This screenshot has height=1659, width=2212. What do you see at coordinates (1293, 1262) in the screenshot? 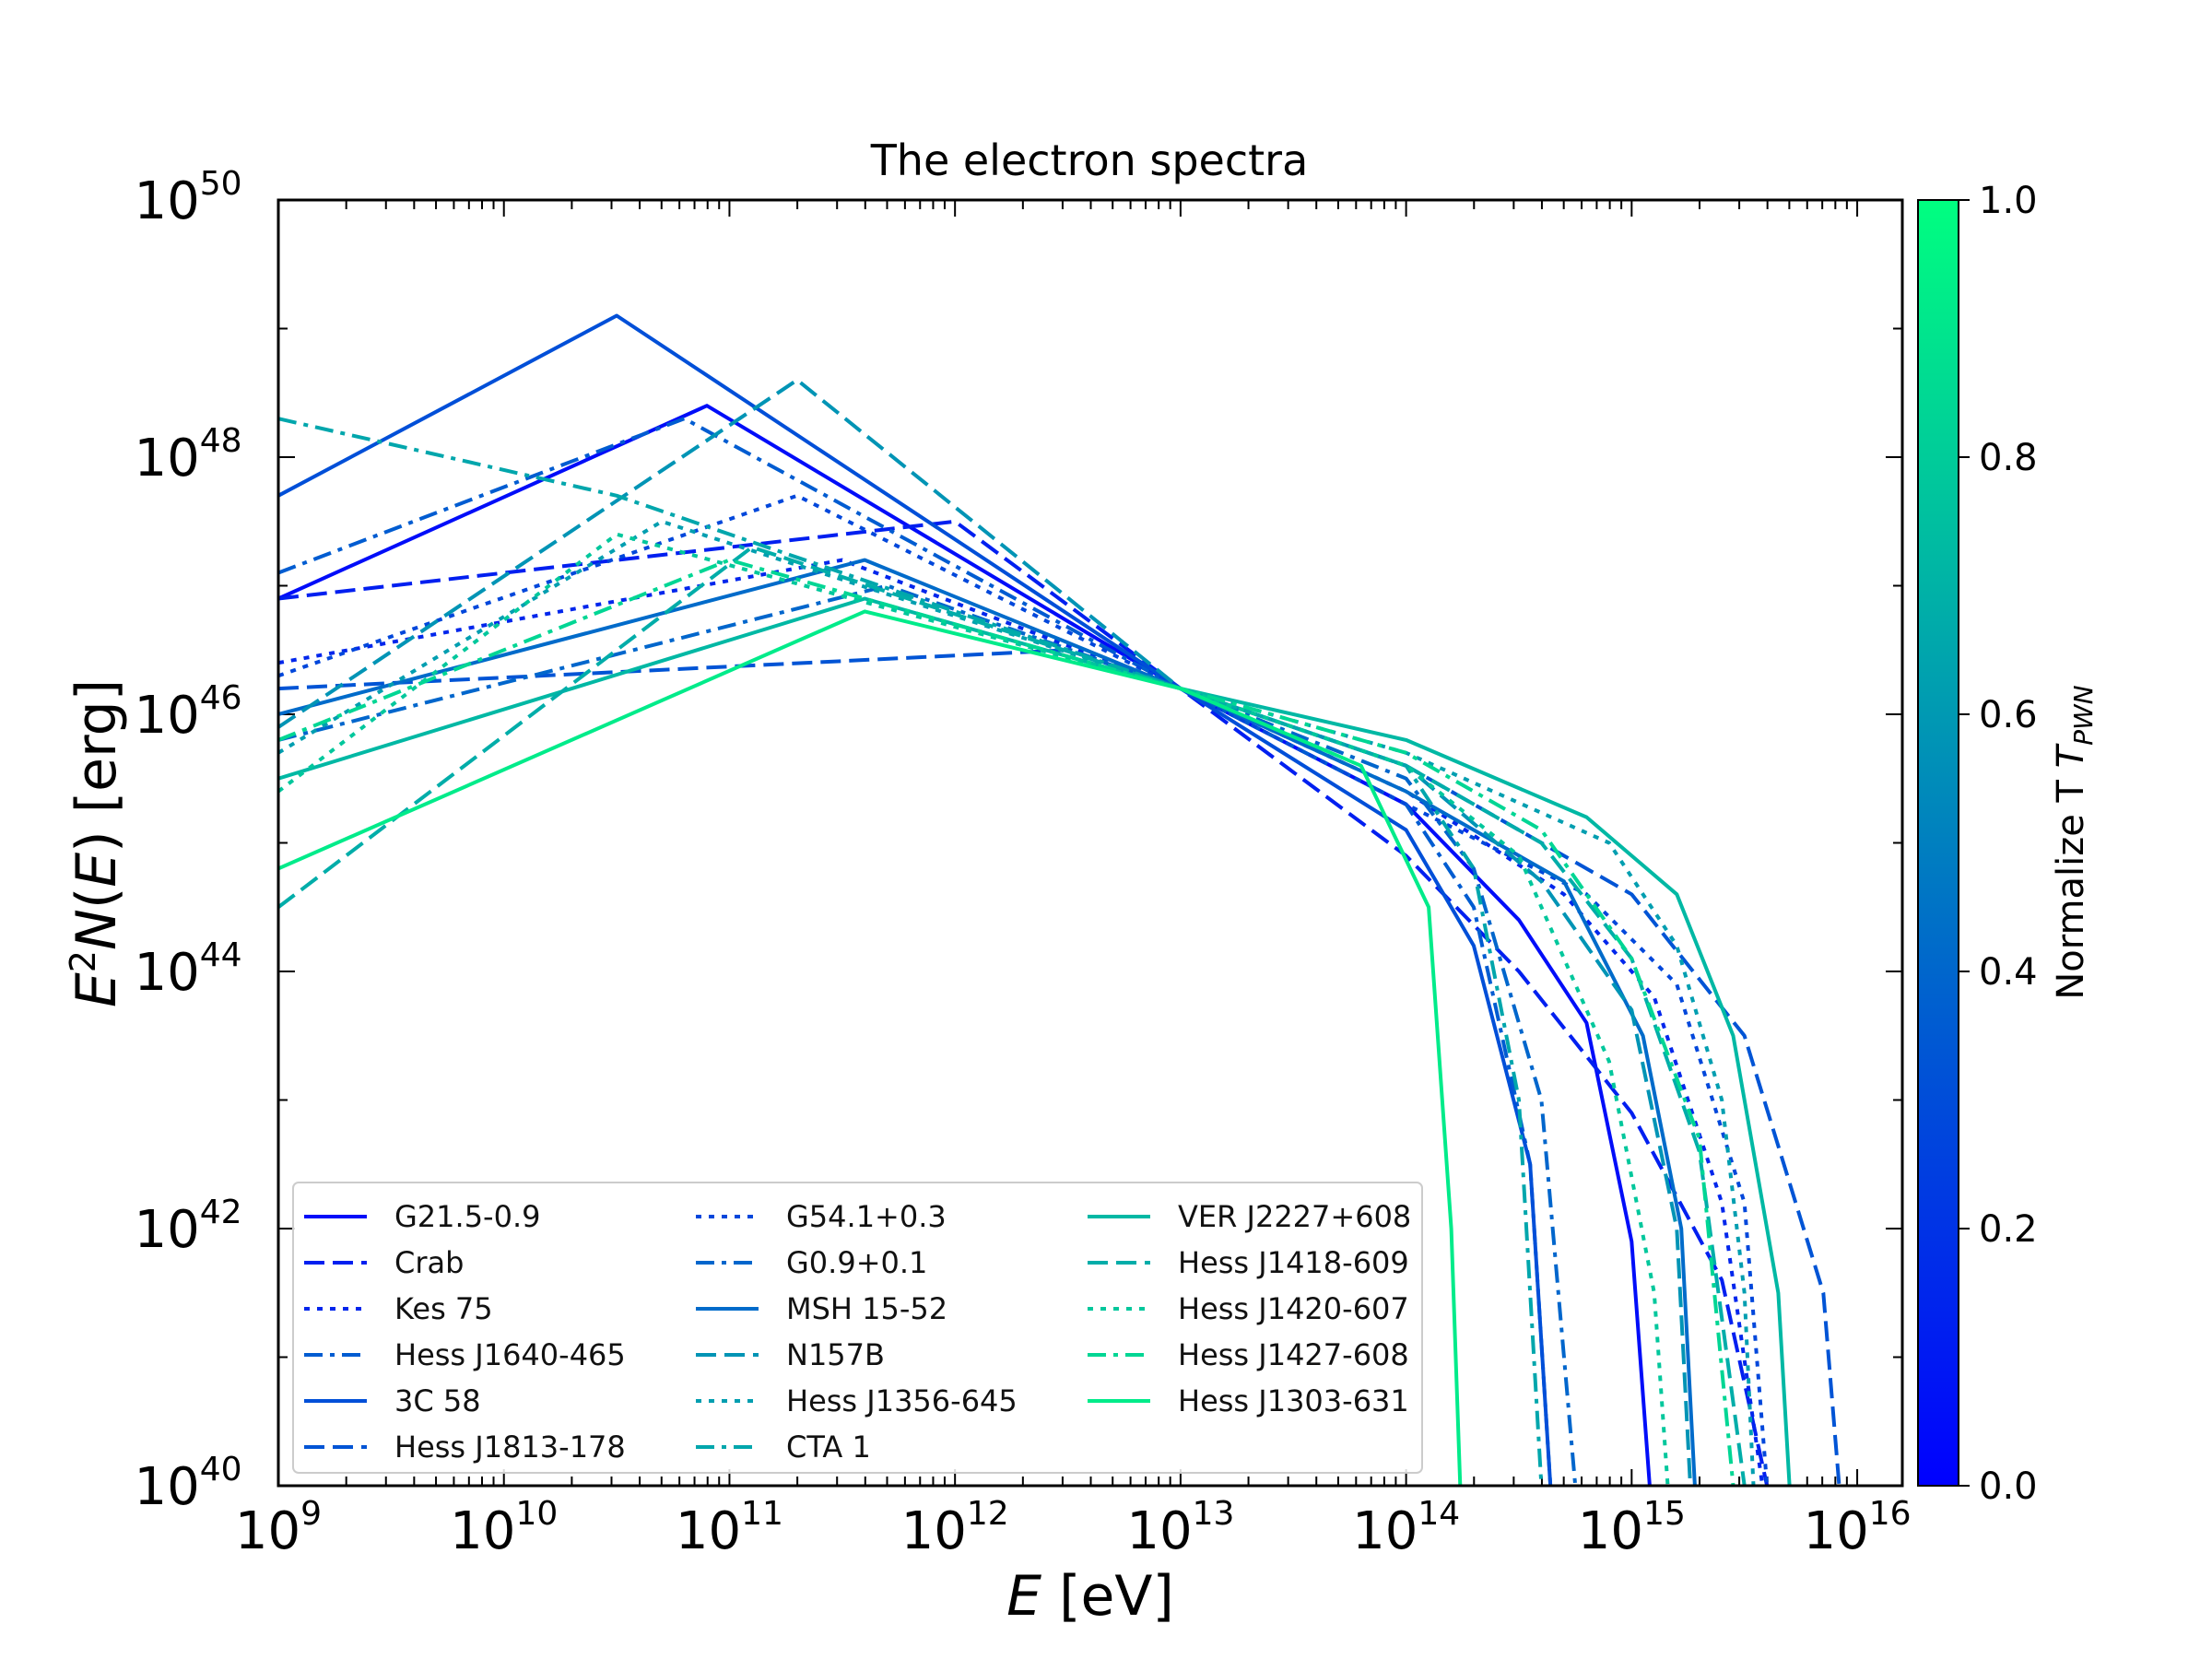
I see `legend-label: Hess J1418-609` at bounding box center [1293, 1262].